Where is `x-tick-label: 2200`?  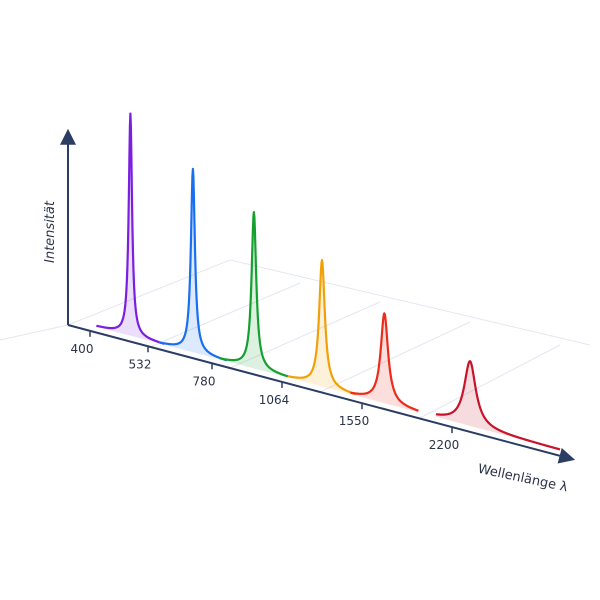 x-tick-label: 2200 is located at coordinates (444, 445).